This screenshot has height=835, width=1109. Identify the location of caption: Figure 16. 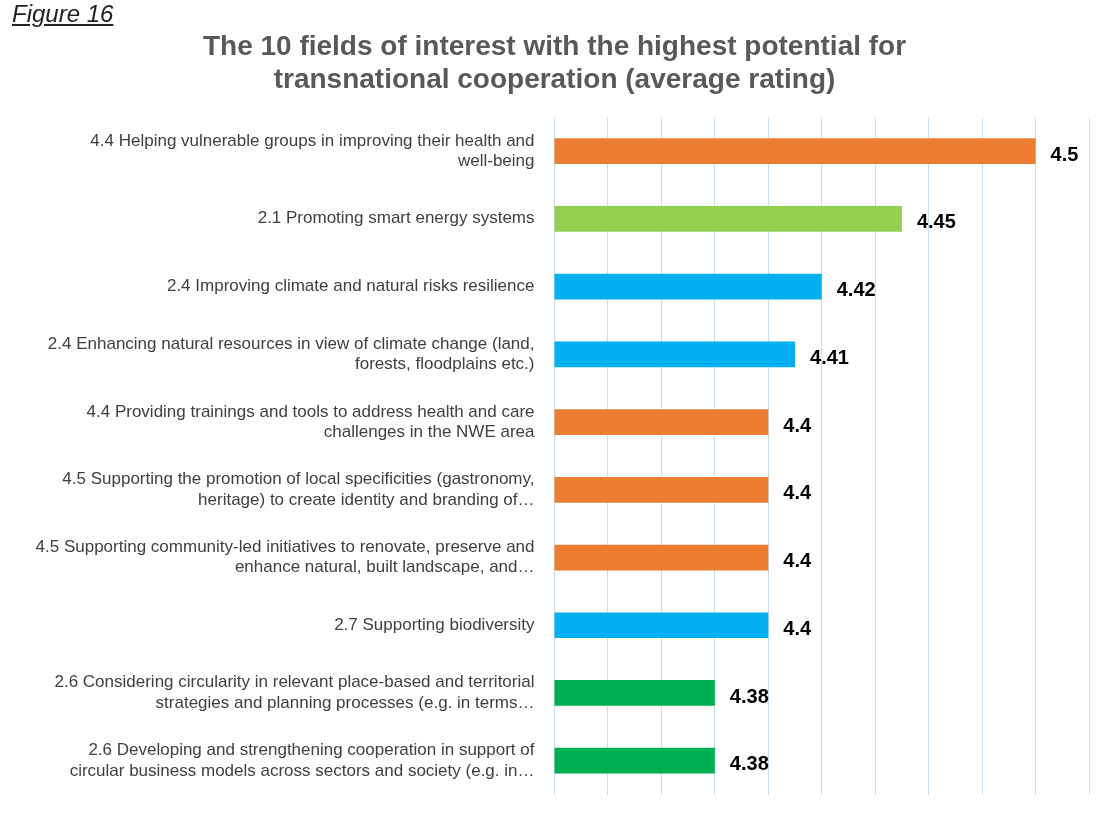
(63, 14).